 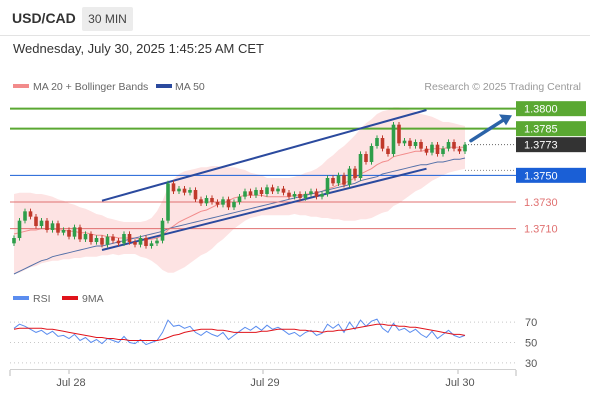 I want to click on ma20-legend-swatch, so click(x=21, y=86).